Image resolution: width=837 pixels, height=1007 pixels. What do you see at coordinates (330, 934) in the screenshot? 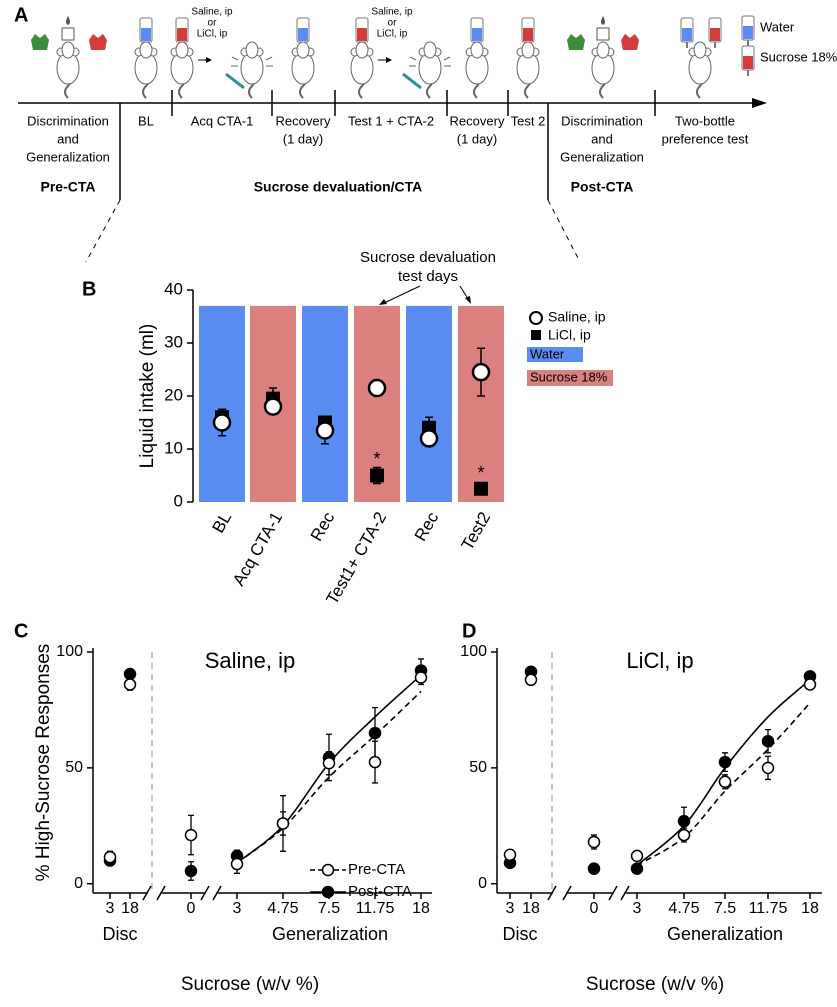
I see `group-label: Generalization` at bounding box center [330, 934].